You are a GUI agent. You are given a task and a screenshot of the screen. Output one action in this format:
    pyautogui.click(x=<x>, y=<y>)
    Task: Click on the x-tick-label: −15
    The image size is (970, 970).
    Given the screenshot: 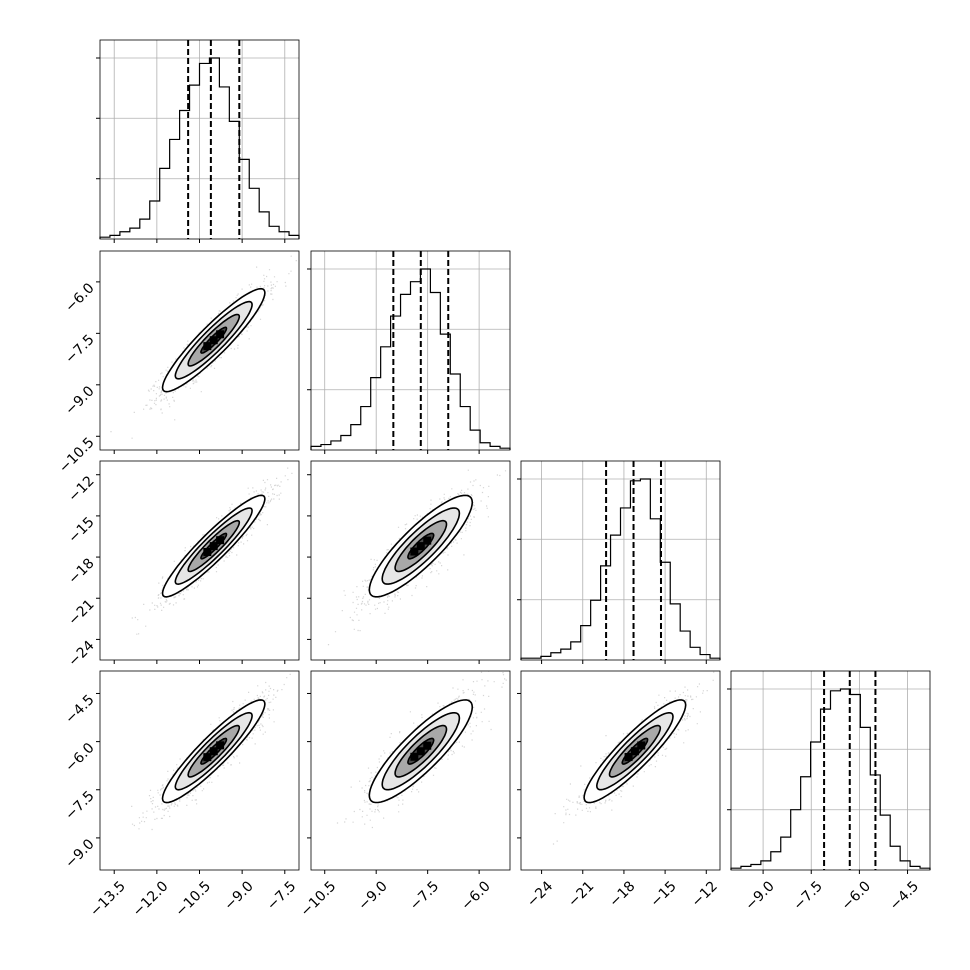 What is the action you would take?
    pyautogui.click(x=664, y=894)
    